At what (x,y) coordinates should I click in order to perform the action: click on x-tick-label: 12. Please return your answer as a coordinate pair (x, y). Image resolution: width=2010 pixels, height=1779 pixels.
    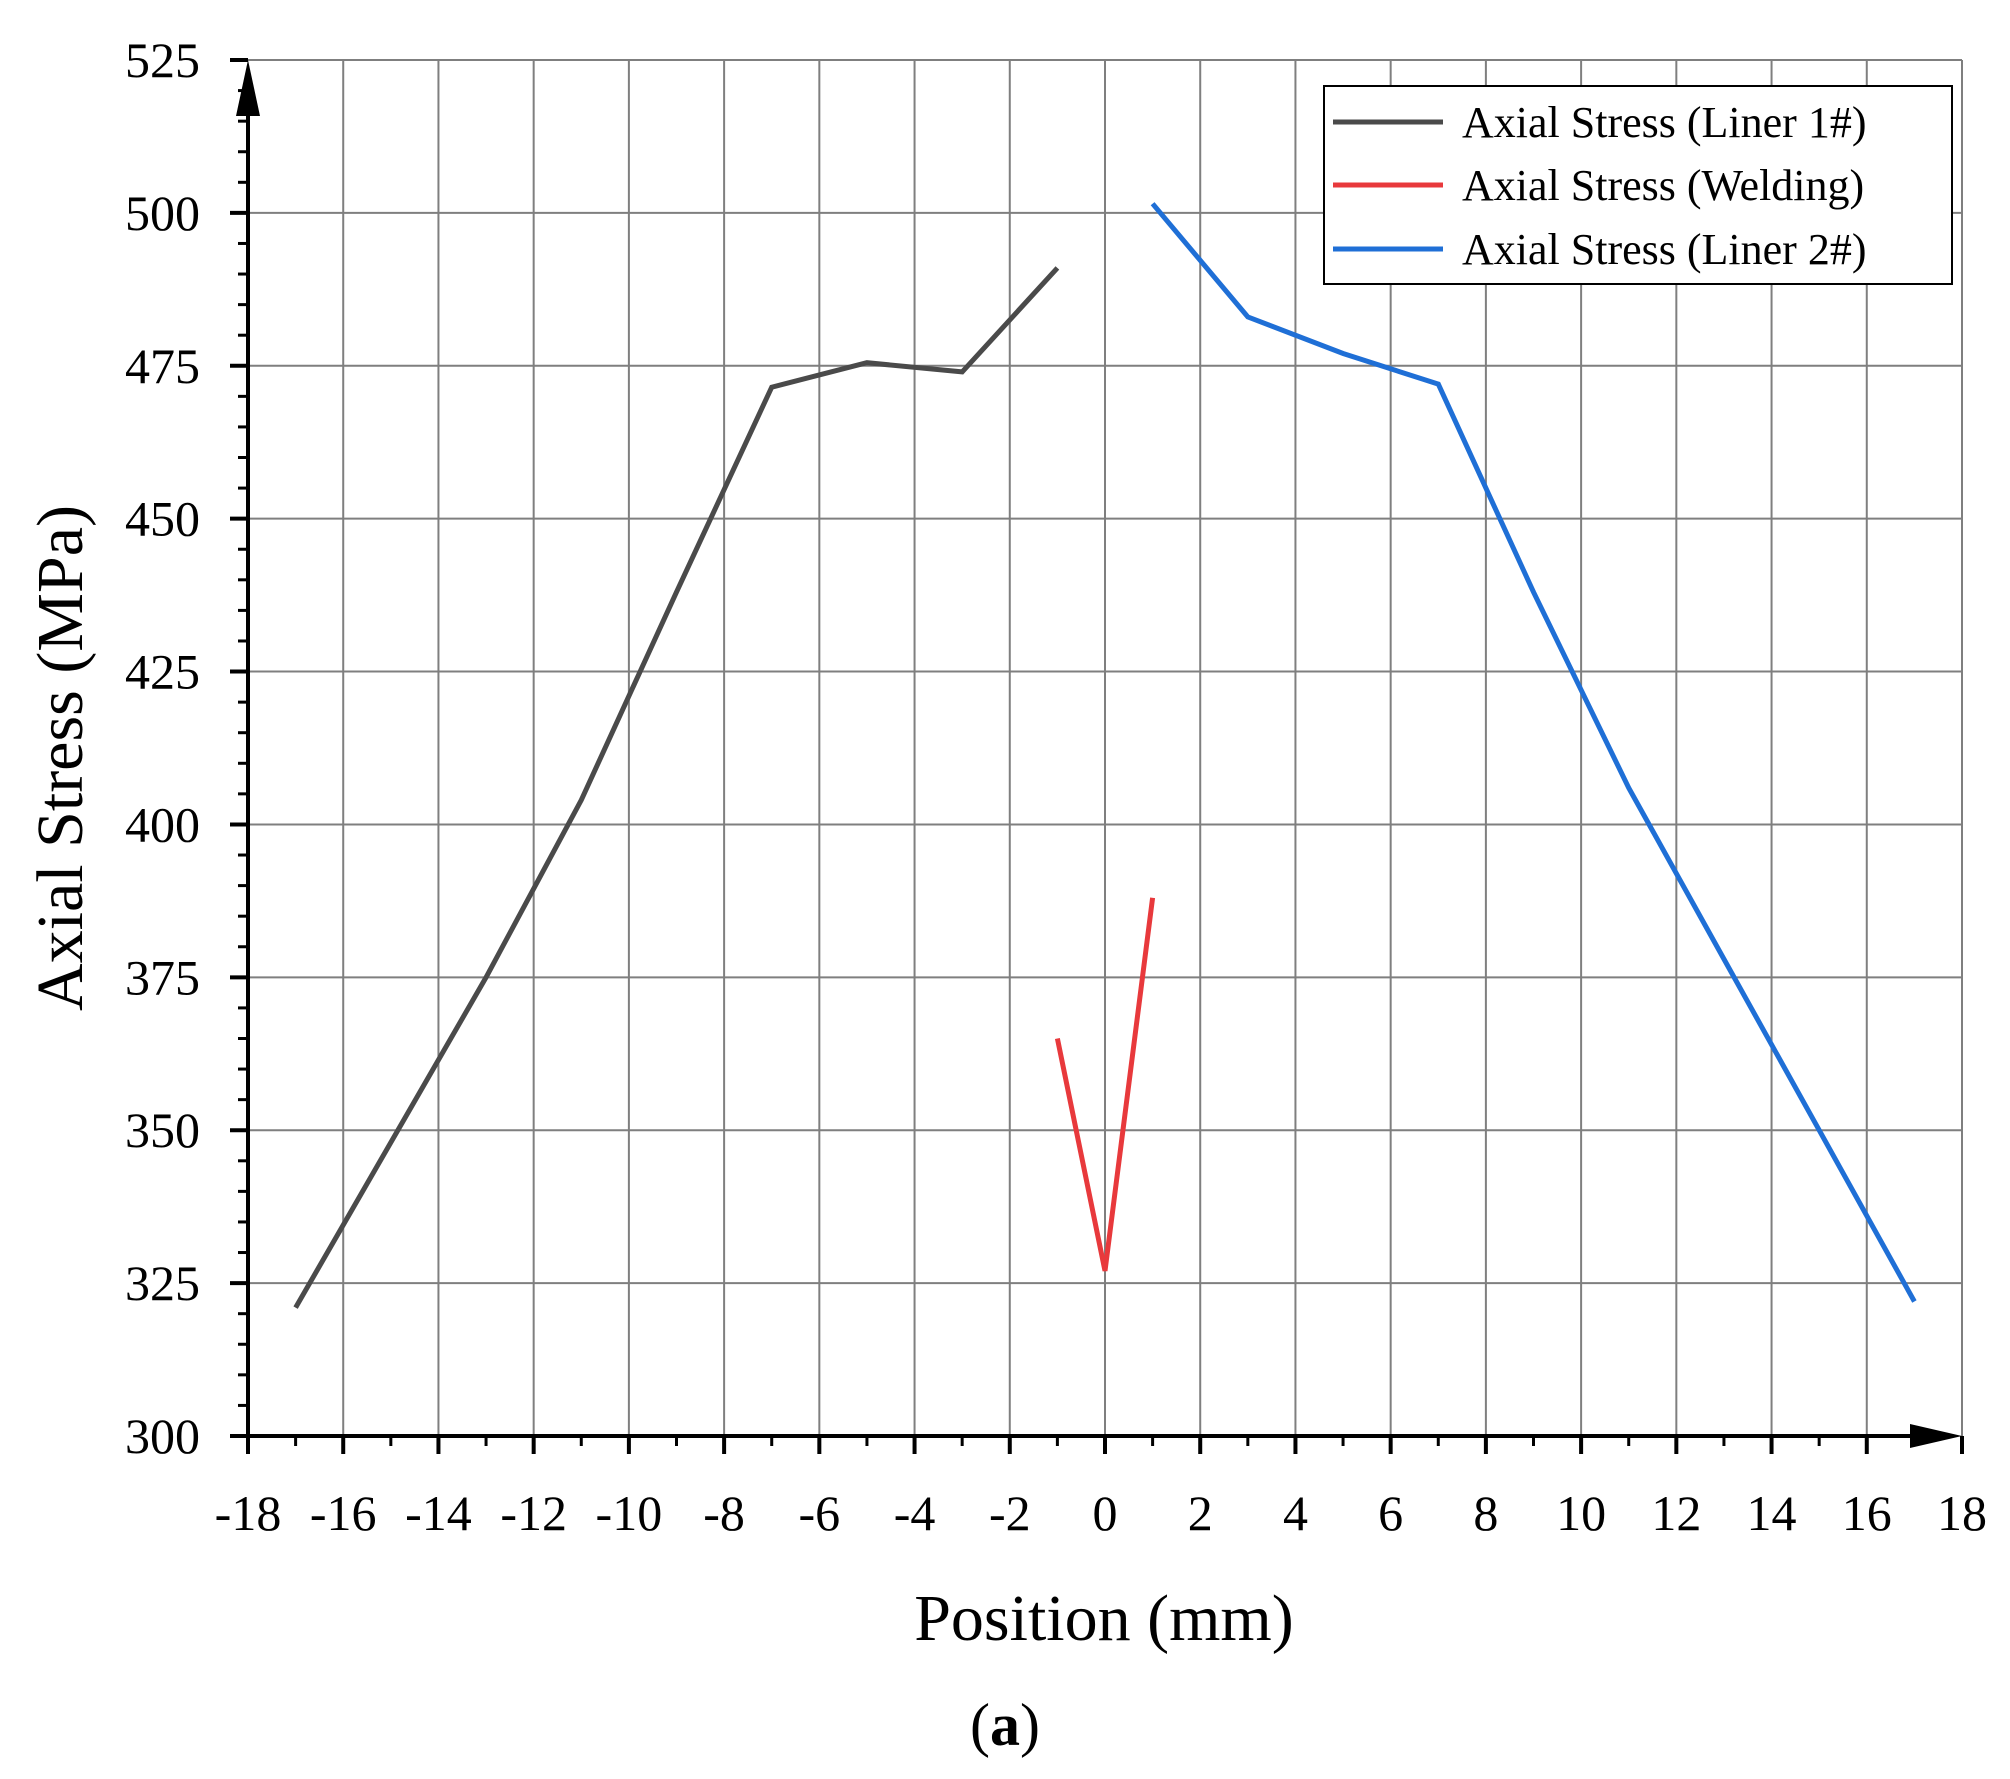
    Looking at the image, I should click on (1676, 1513).